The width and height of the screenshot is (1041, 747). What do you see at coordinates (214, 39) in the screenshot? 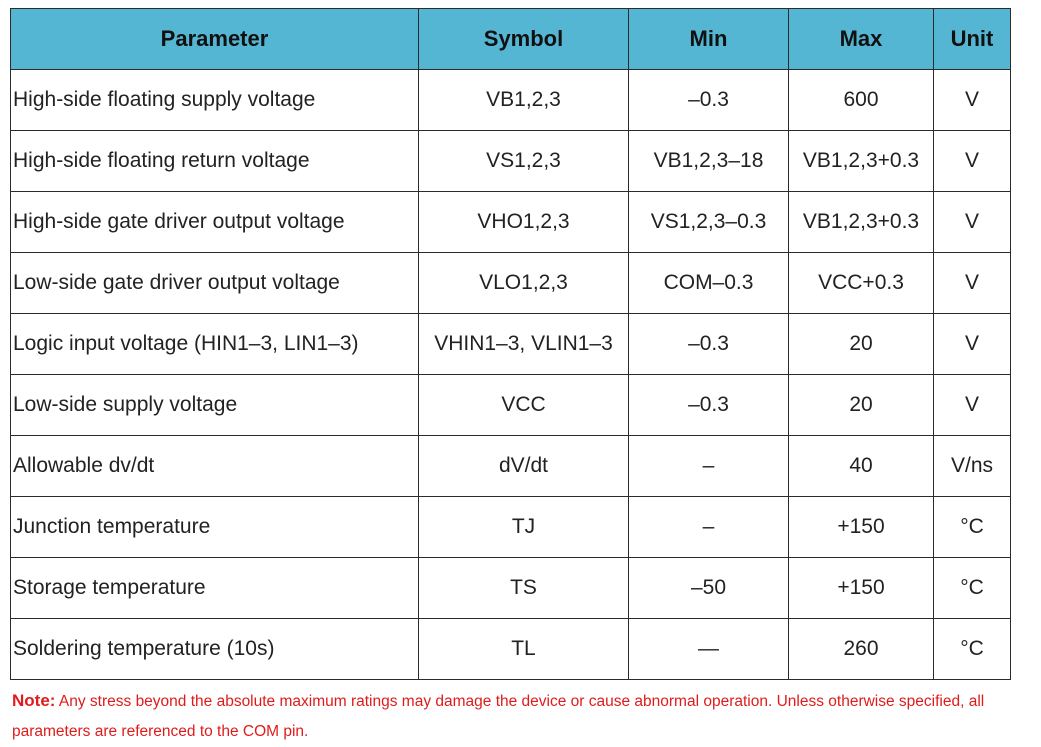
I see `header-parameter: Parameter` at bounding box center [214, 39].